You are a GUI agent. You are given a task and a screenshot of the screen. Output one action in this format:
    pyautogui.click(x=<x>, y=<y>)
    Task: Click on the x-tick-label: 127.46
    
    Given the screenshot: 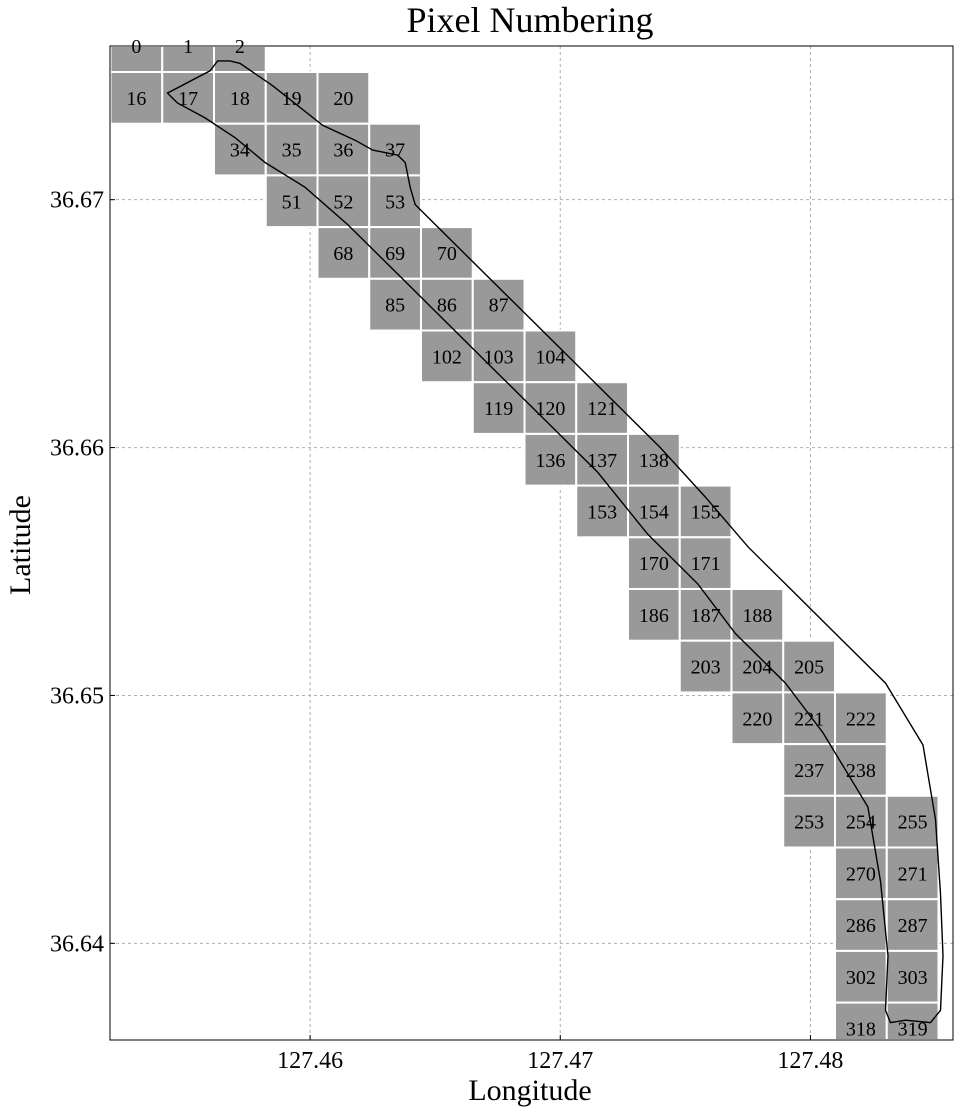 What is the action you would take?
    pyautogui.click(x=310, y=1061)
    